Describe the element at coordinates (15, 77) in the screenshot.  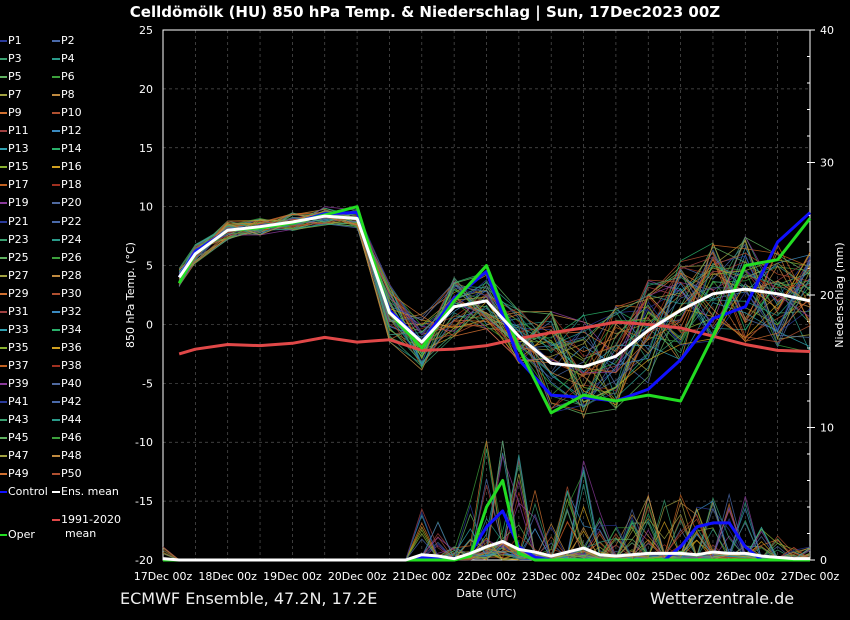
I see `legend-label: P5` at that location.